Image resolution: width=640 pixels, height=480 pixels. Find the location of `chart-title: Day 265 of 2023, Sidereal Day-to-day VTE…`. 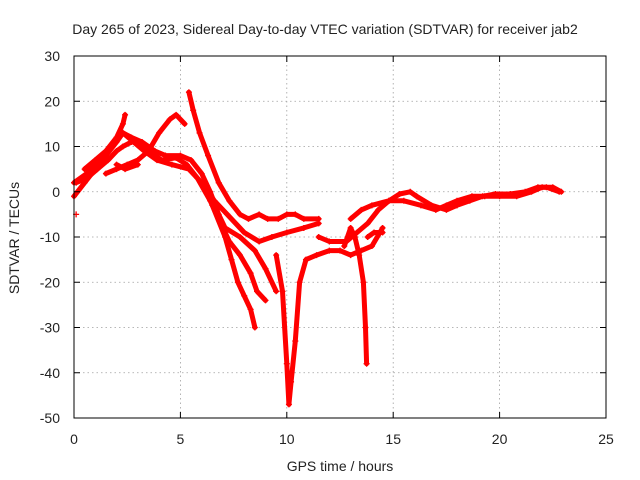

chart-title: Day 265 of 2023, Sidereal Day-to-day VTE… is located at coordinates (325, 29).